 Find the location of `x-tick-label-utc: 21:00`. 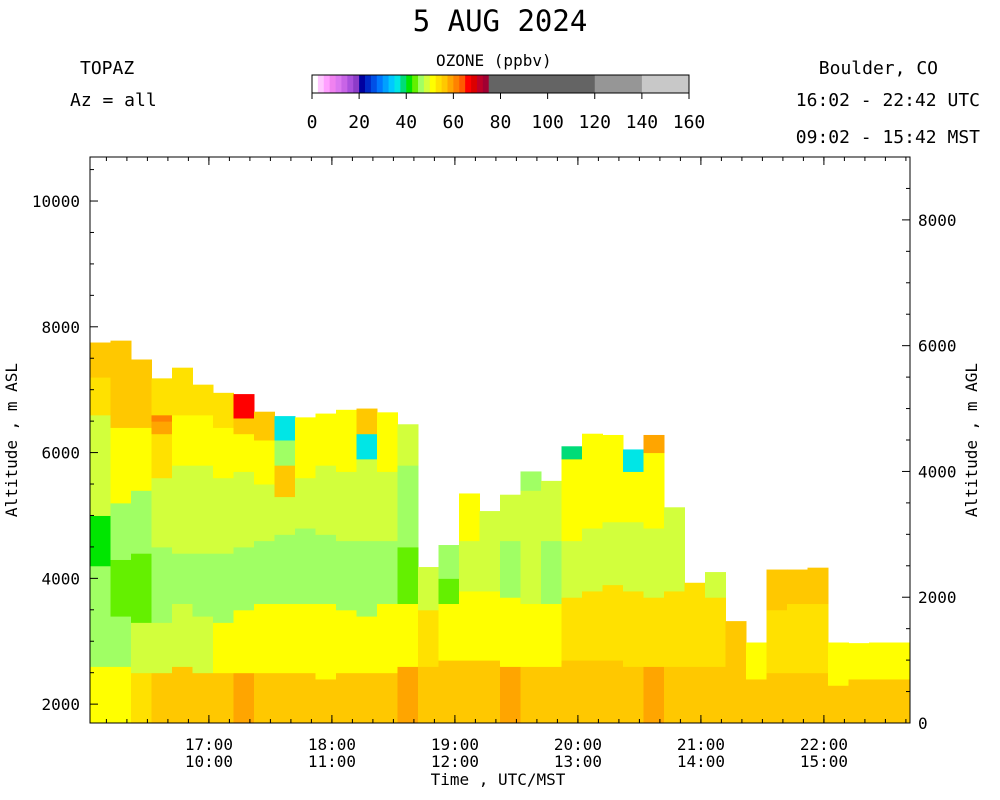

x-tick-label-utc: 21:00 is located at coordinates (701, 744).